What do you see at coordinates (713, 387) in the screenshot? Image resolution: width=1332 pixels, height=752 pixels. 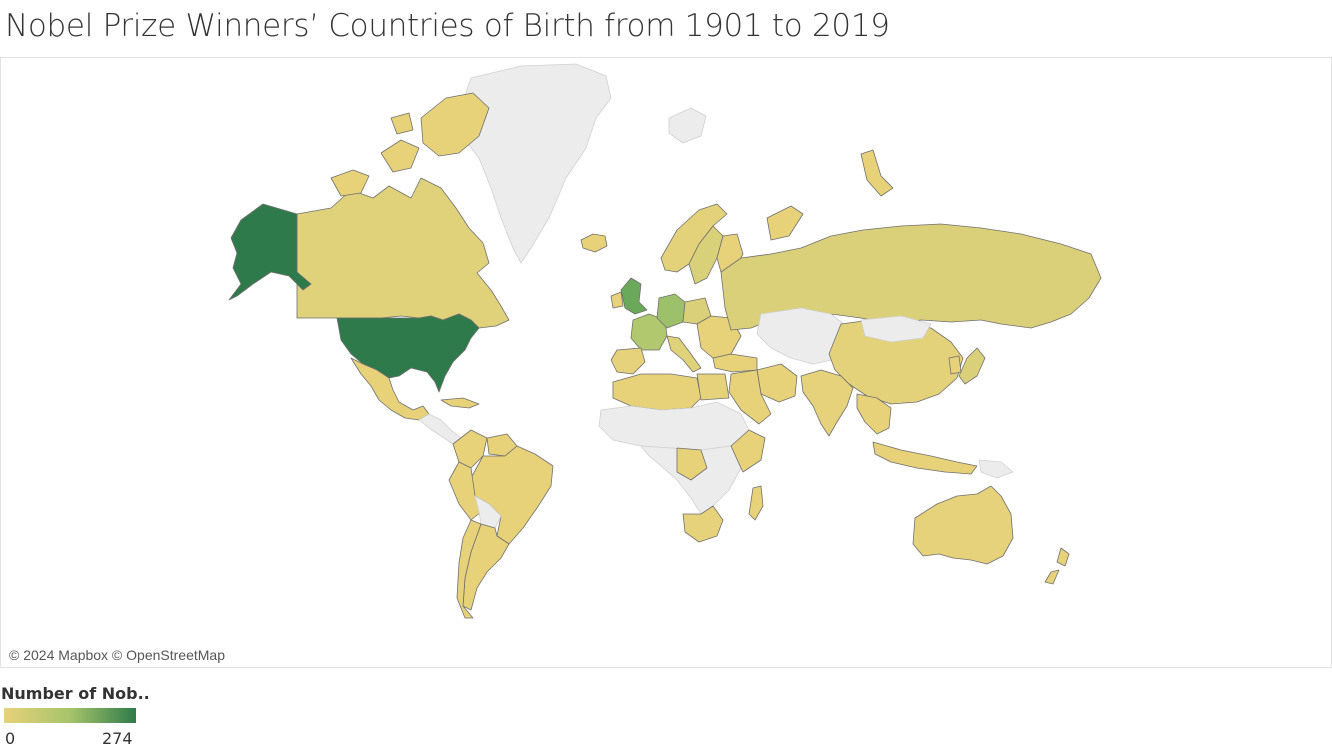 I see `country-egypt` at bounding box center [713, 387].